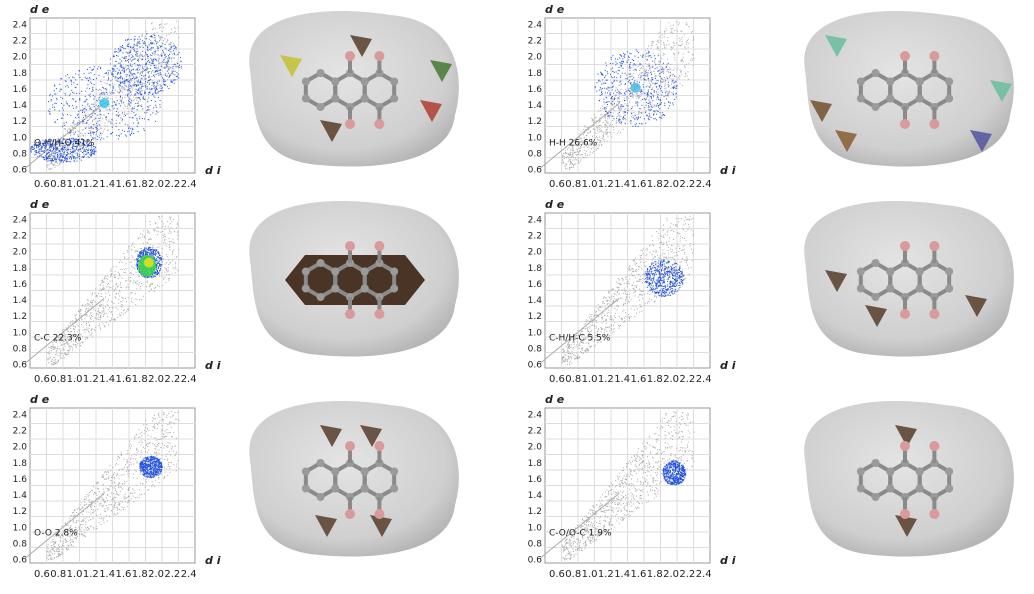 This screenshot has height=594, width=1034. I want to click on contact-caption: C-O/O-C 1.9%, so click(580, 534).